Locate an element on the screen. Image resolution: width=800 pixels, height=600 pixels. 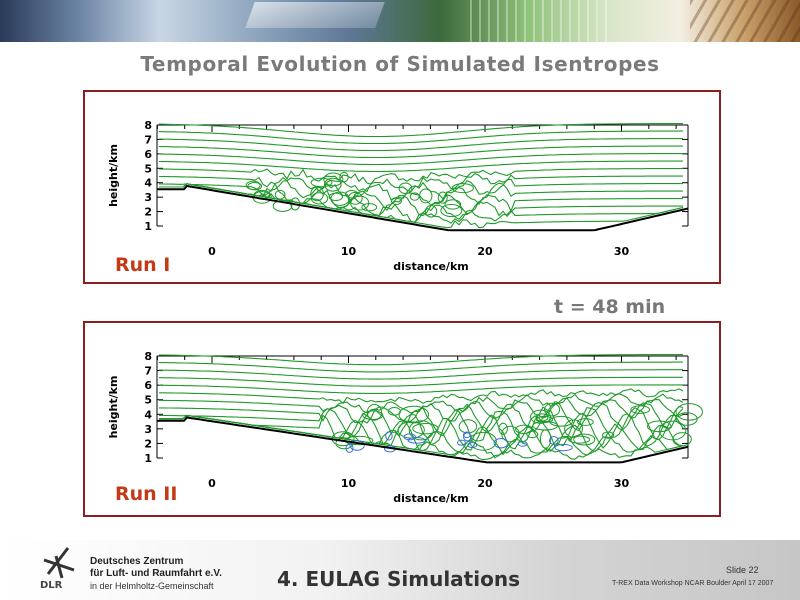
organization-name-line-2: für Luft- und Raumfahrt e.V. is located at coordinates (156, 573).